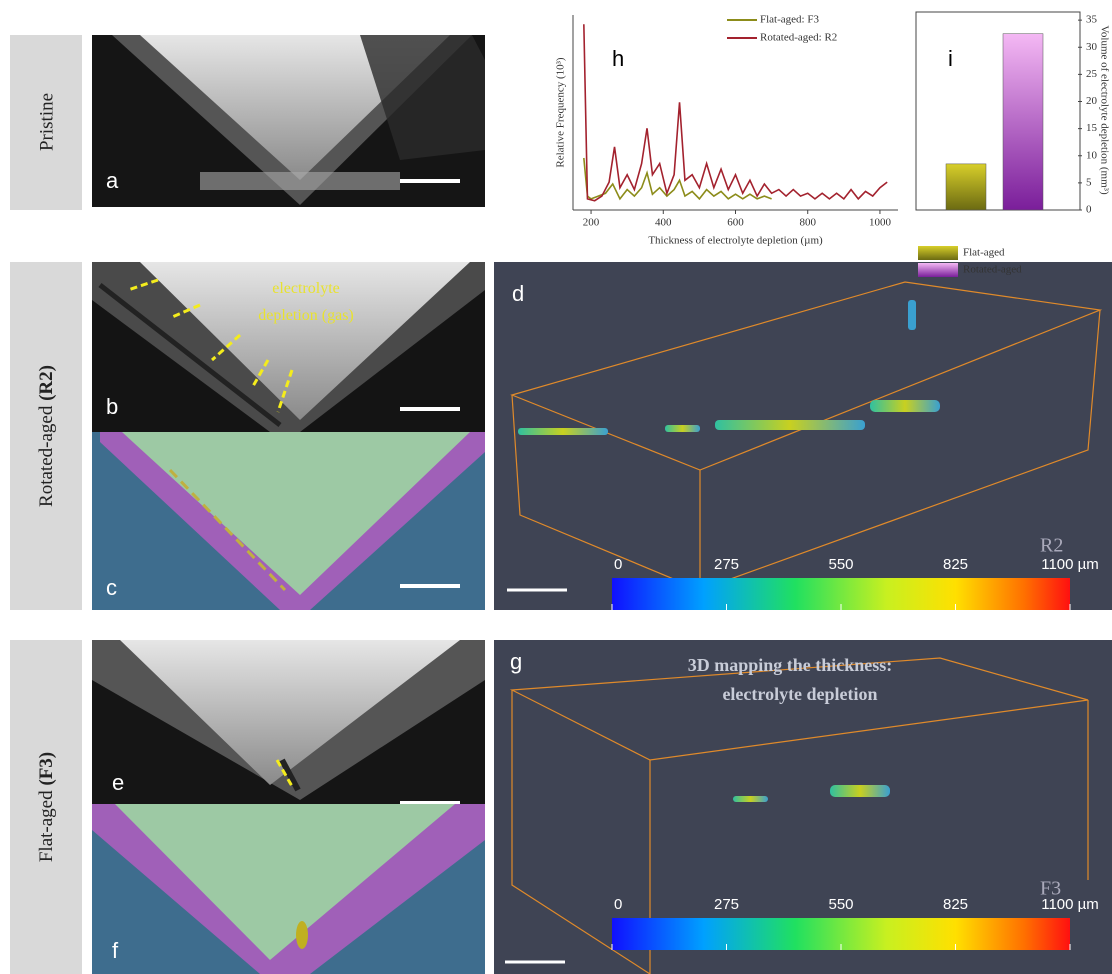 The image size is (1112, 974). I want to click on row-label: Flat-aged (F3), so click(46, 807).